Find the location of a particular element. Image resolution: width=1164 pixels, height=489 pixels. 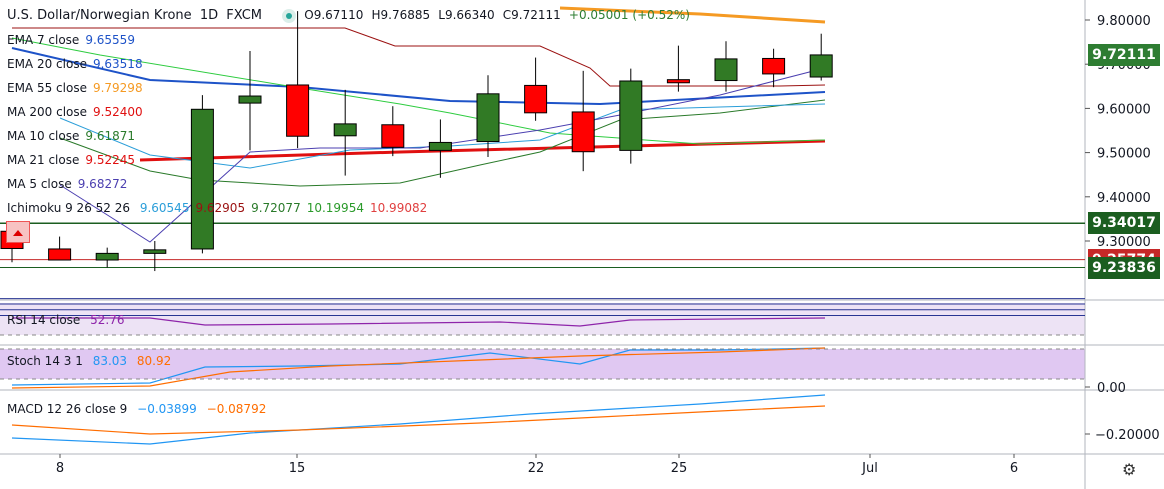

stoch-k-line is located at coordinates (418, 366).